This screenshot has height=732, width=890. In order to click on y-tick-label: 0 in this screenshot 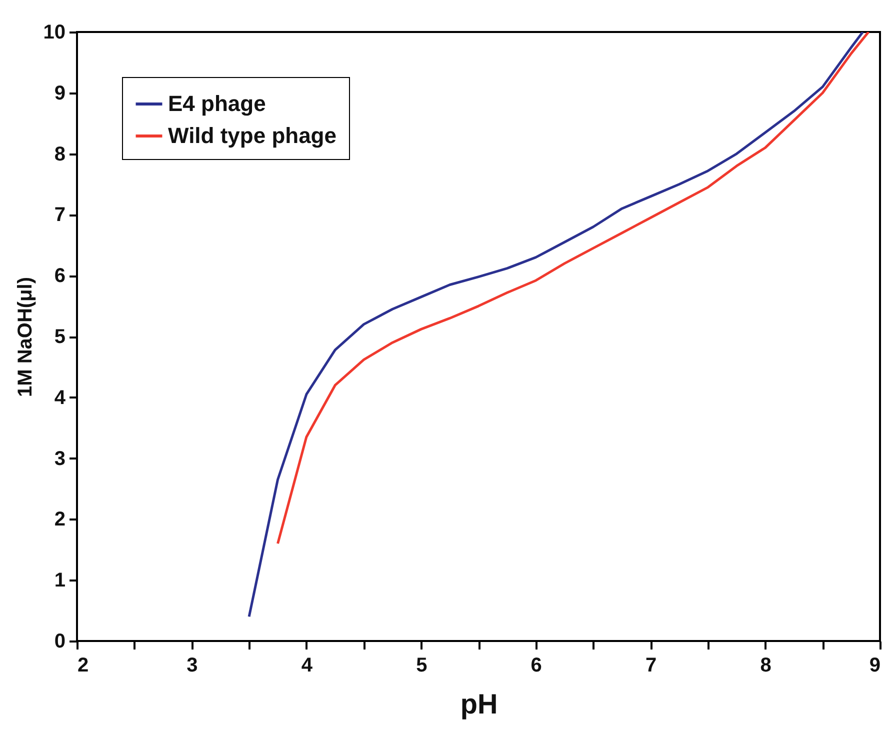, I will do `click(60, 641)`.